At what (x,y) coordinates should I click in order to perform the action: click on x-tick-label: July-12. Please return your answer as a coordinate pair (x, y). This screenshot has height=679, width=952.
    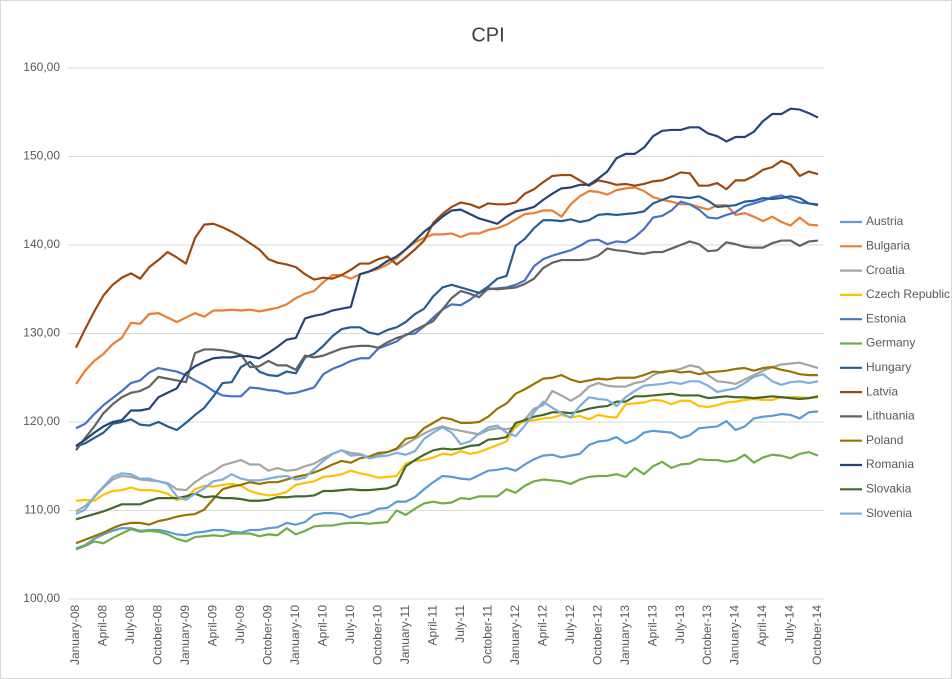
    Looking at the image, I should click on (570, 624).